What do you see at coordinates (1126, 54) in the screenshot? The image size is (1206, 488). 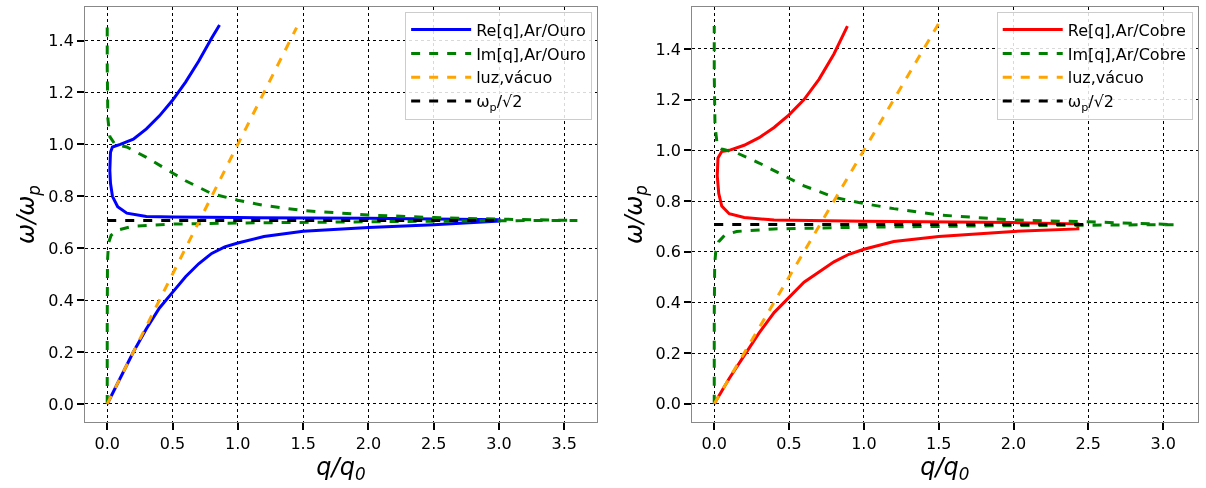 I see `legend-label: Im[q],Ar/Cobre` at bounding box center [1126, 54].